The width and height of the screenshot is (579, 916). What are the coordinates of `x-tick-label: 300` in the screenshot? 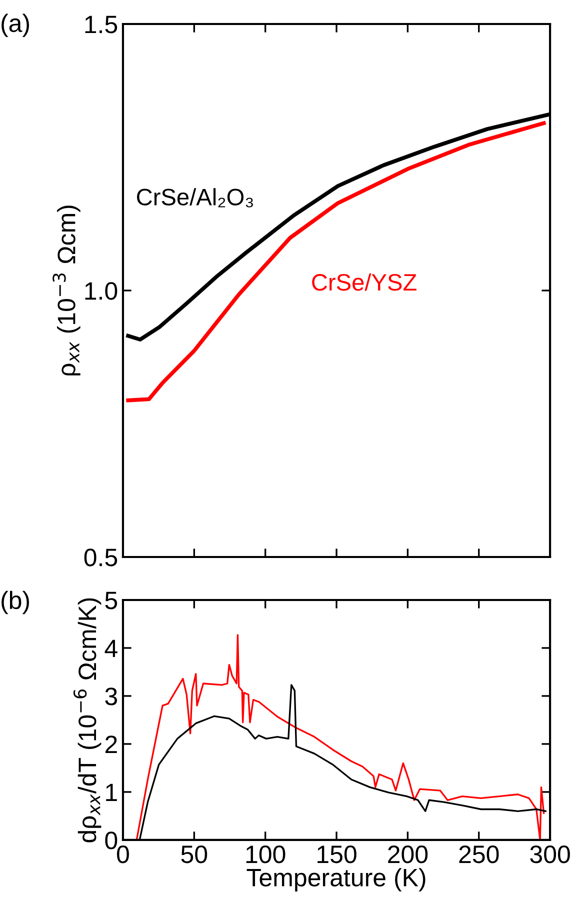 It's located at (550, 854).